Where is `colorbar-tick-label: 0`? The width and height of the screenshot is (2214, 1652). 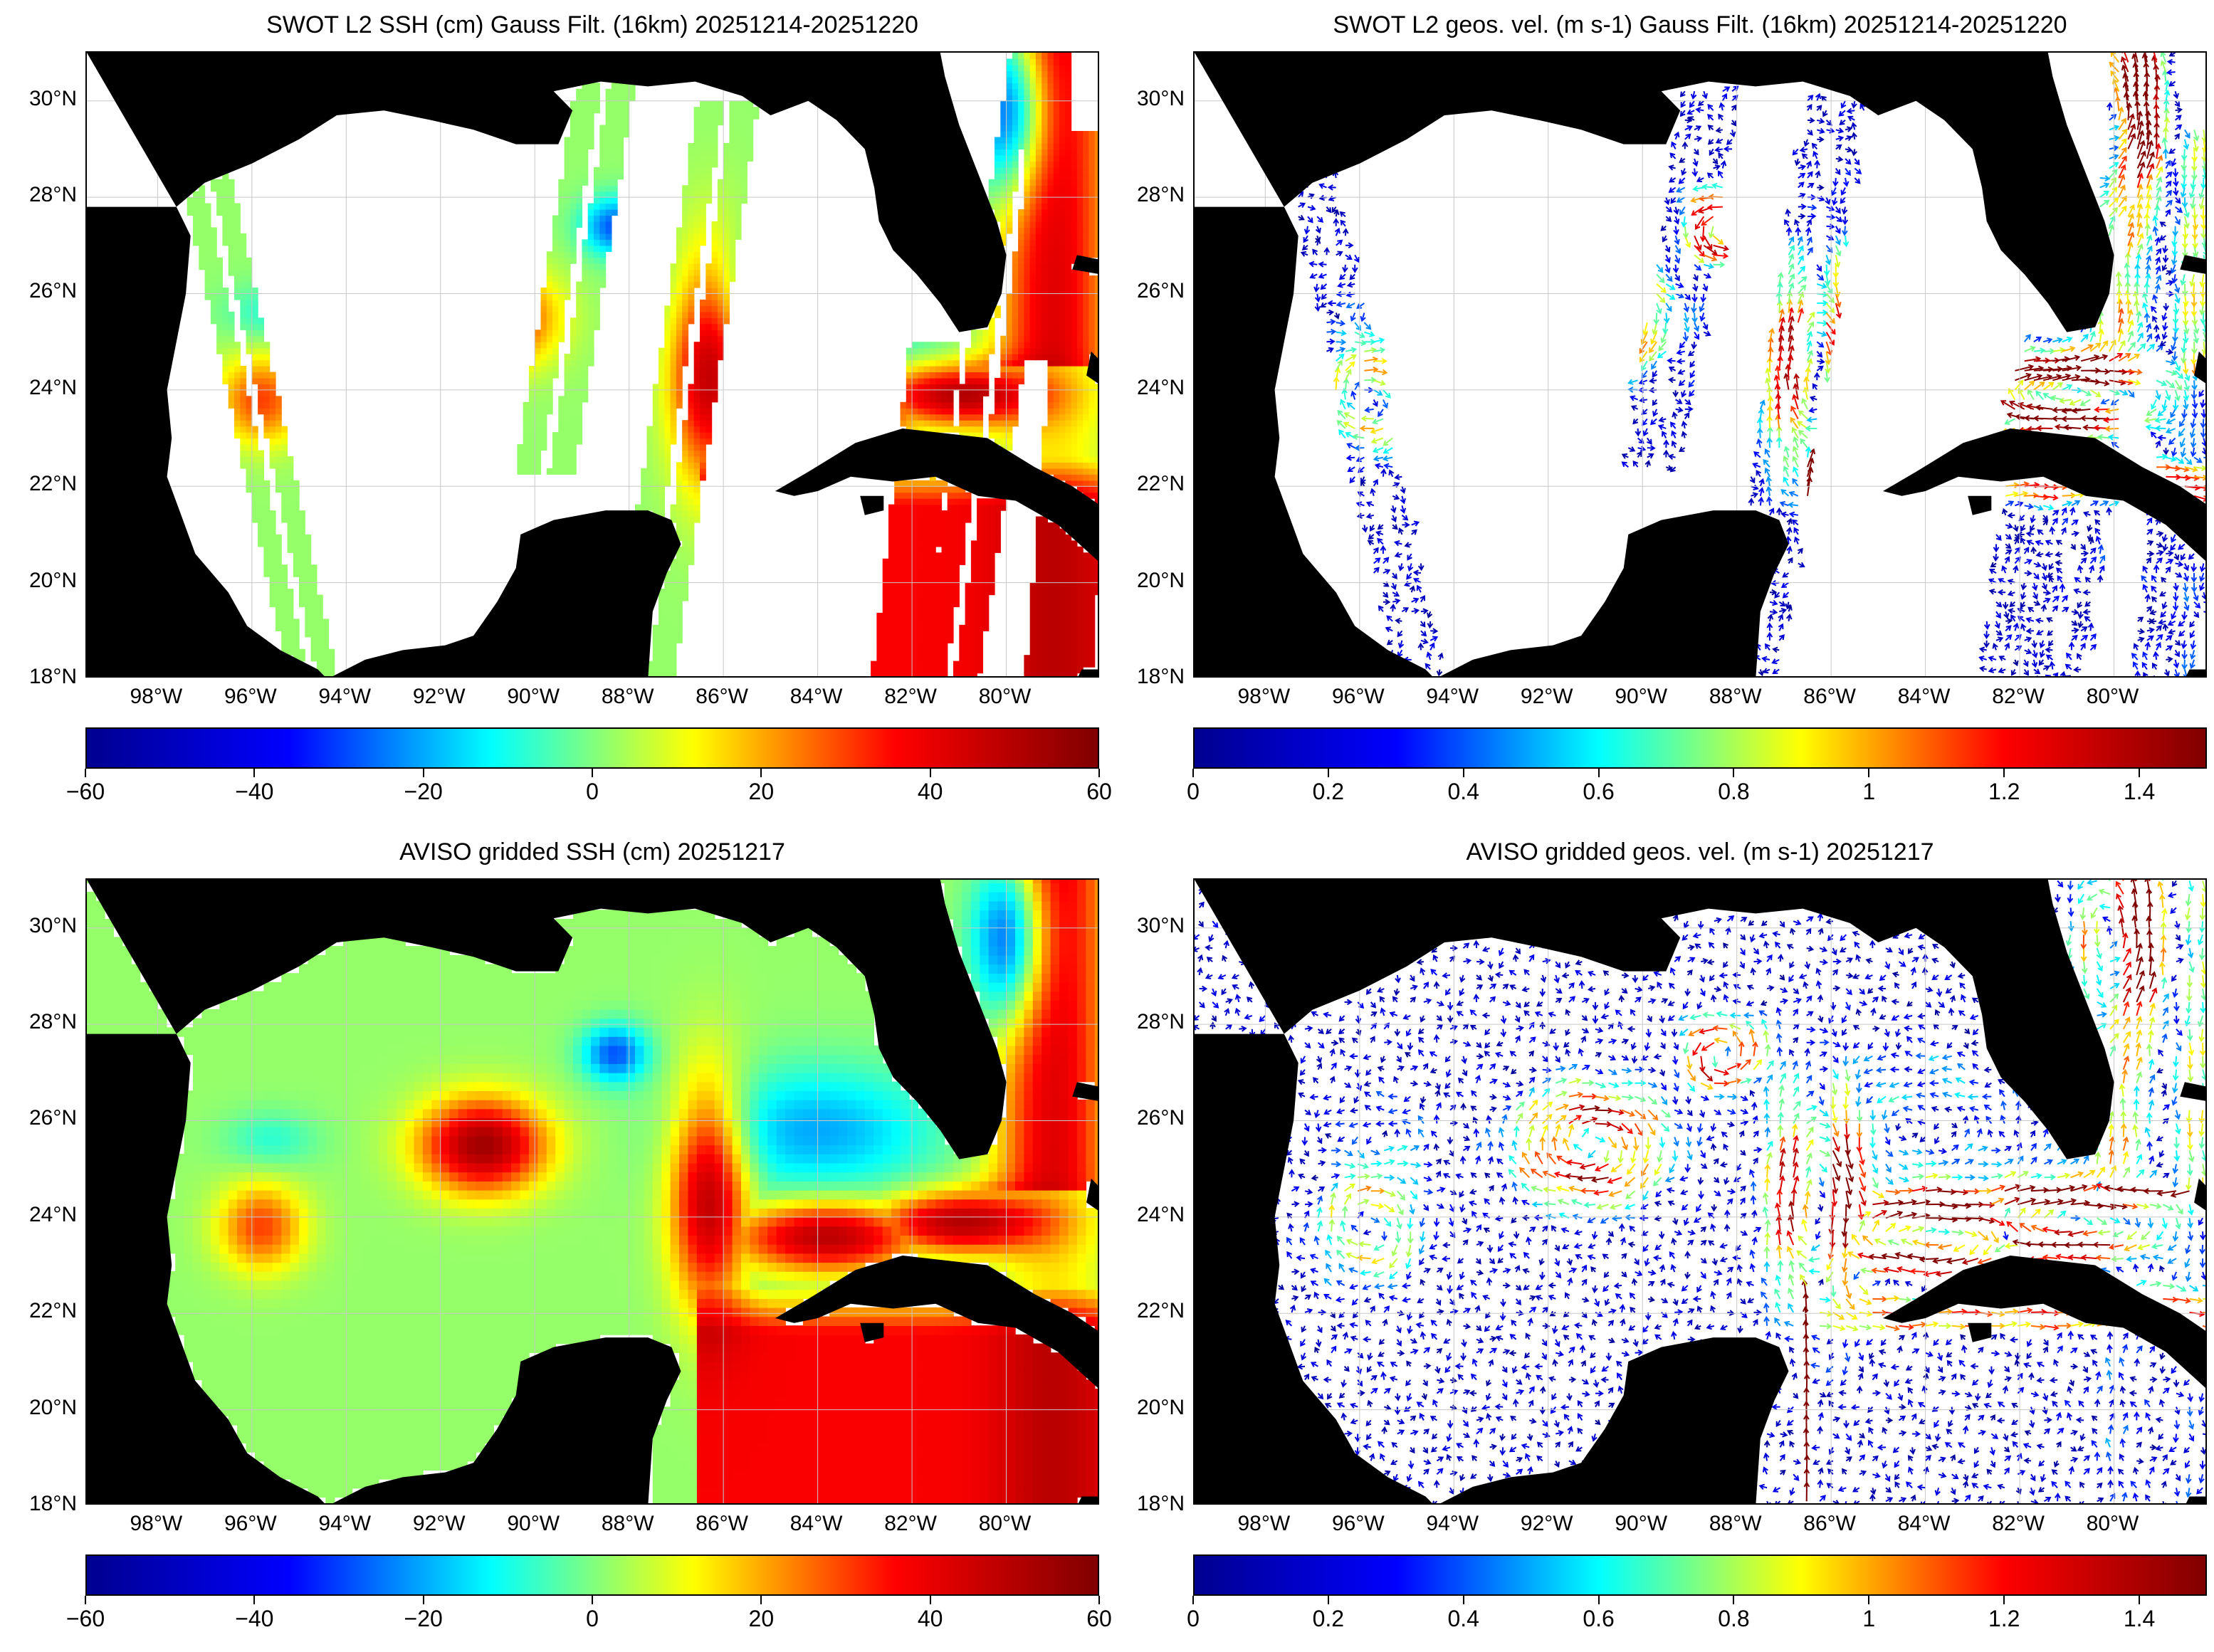 colorbar-tick-label: 0 is located at coordinates (1193, 1619).